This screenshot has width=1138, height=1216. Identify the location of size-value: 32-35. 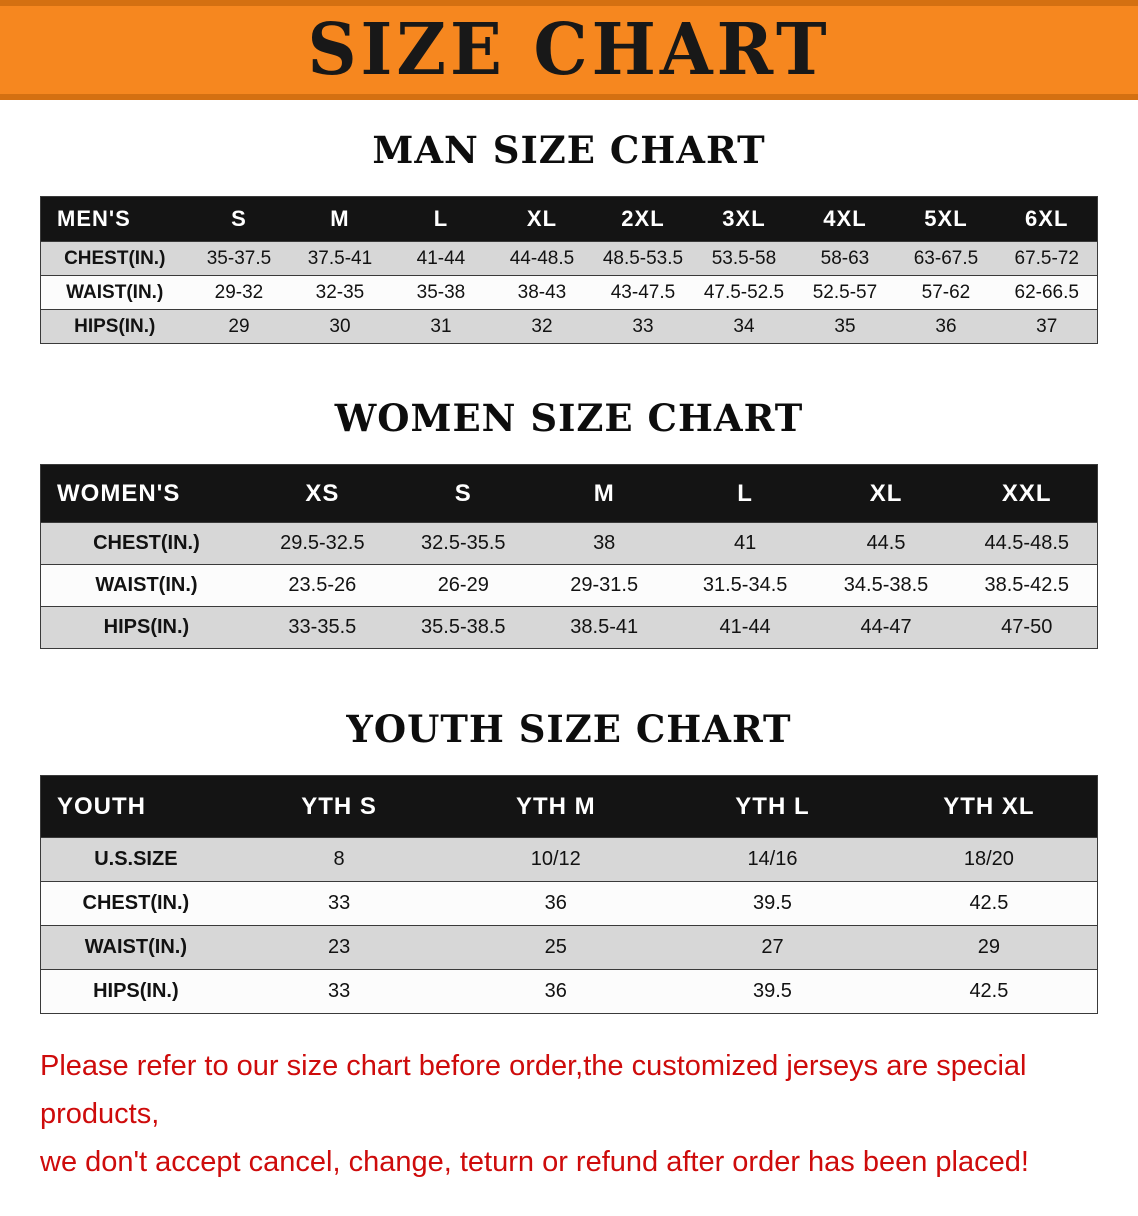
(340, 292).